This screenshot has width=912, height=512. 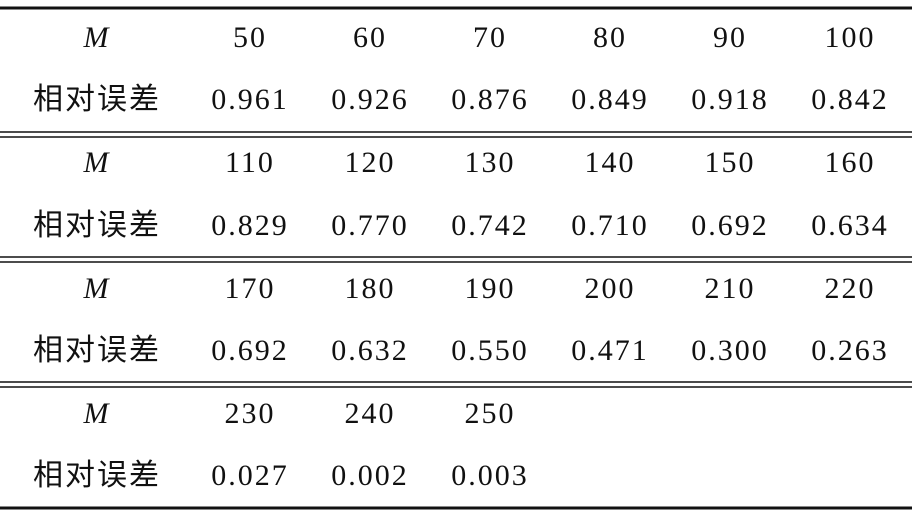 I want to click on cell: 200, so click(x=610, y=288).